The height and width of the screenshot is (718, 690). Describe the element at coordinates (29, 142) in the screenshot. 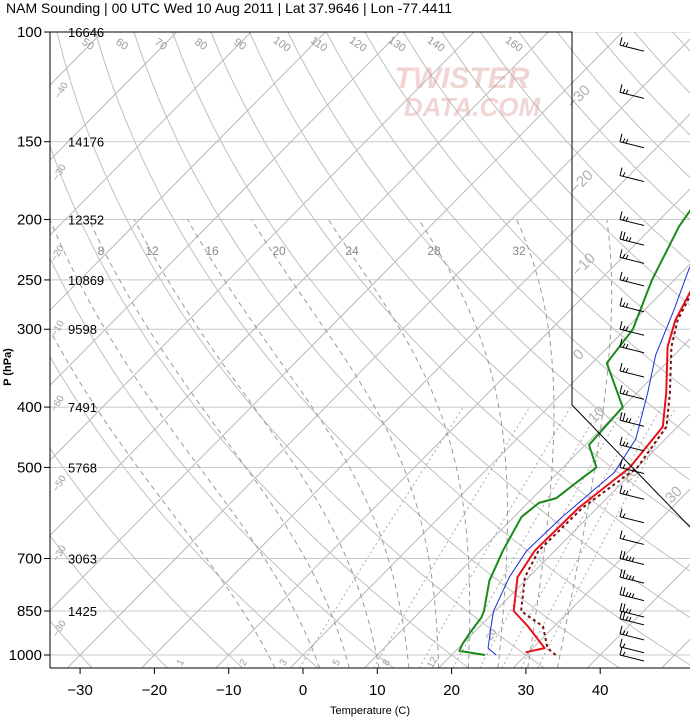

I see `y-tick-label: 150` at that location.